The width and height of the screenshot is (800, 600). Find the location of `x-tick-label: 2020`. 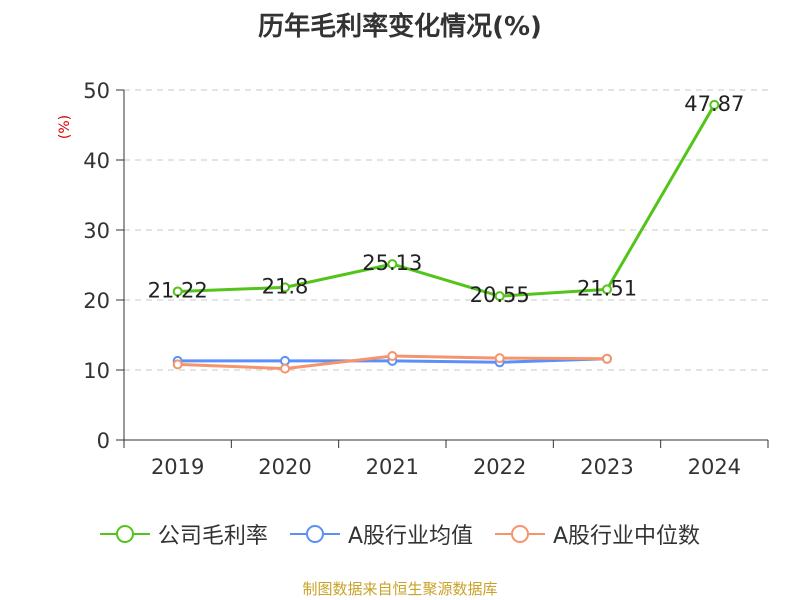

x-tick-label: 2020 is located at coordinates (284, 467).